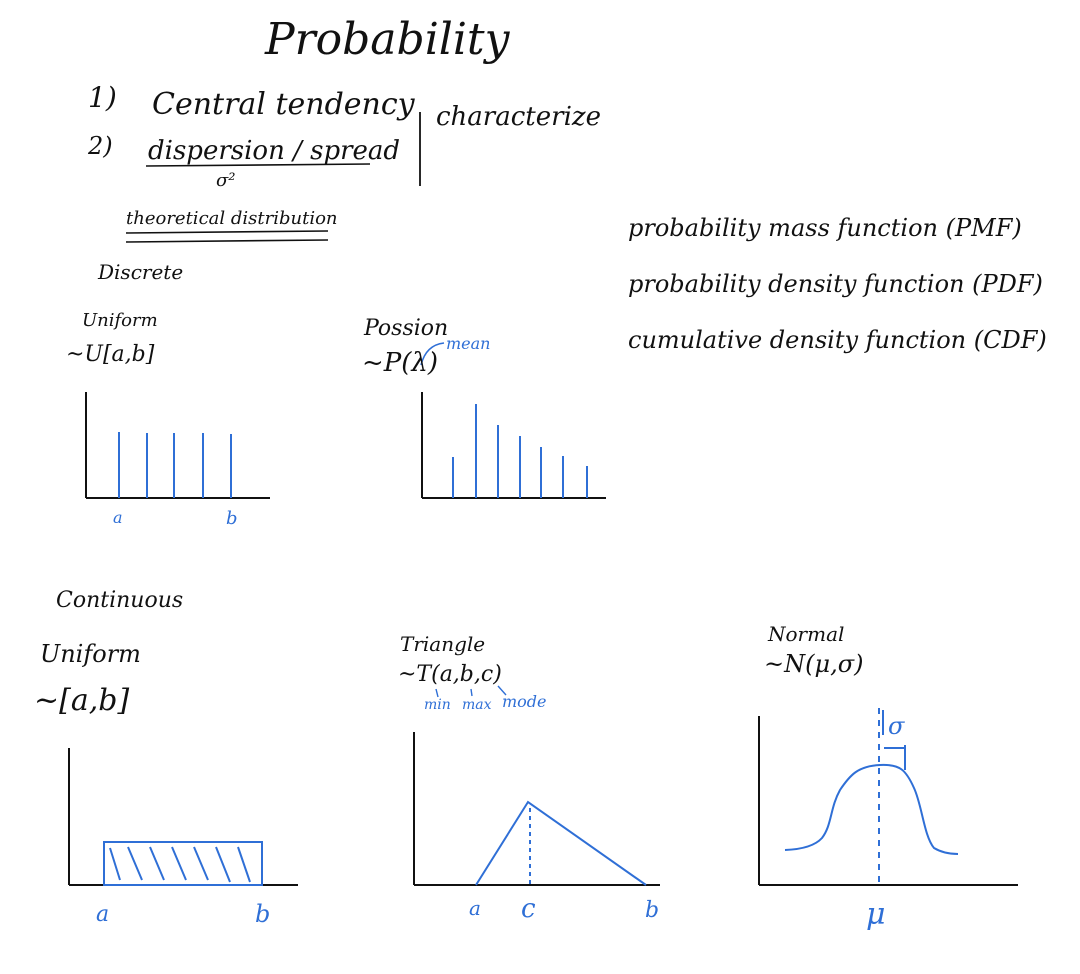 The width and height of the screenshot is (1080, 974). Describe the element at coordinates (103, 914) in the screenshot. I see `continuous-uniform-label-a: a` at that location.